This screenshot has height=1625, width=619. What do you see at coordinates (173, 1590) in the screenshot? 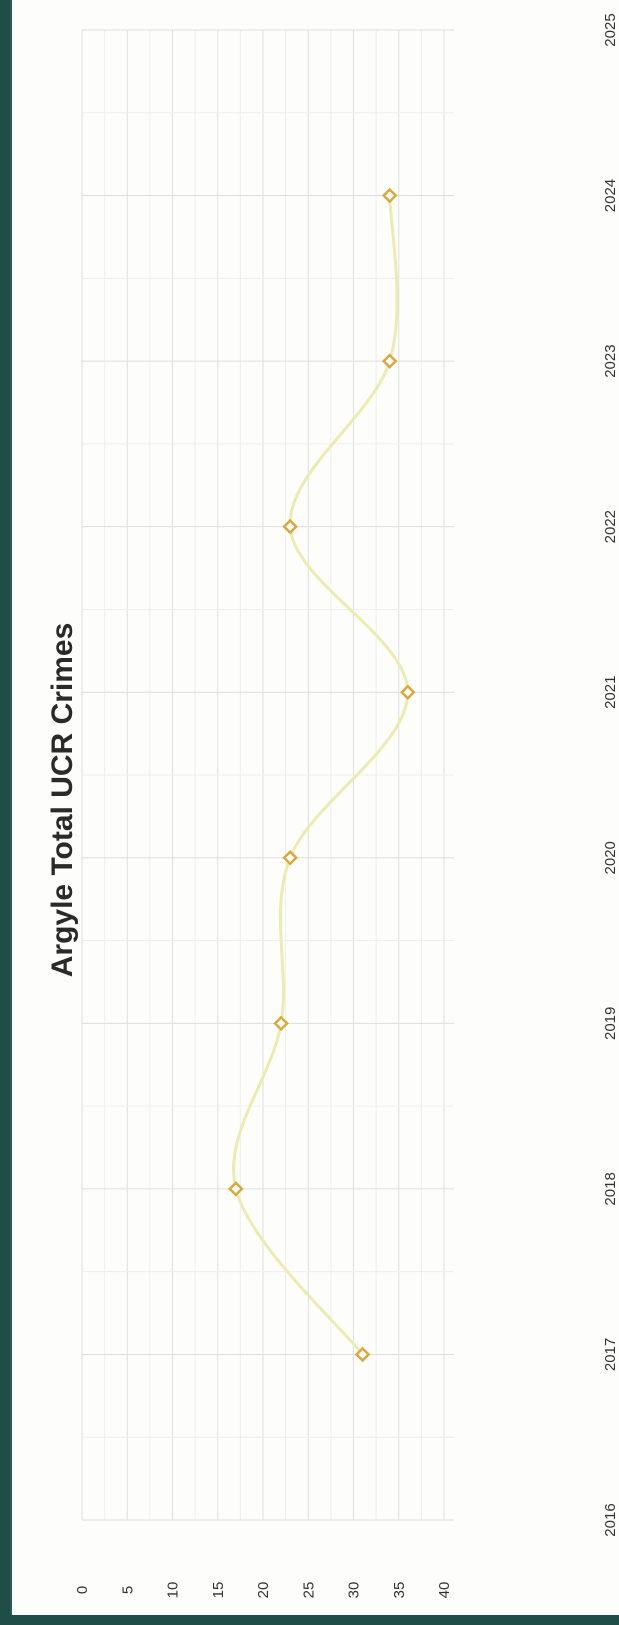
I see `y-tick-label: 10` at bounding box center [173, 1590].